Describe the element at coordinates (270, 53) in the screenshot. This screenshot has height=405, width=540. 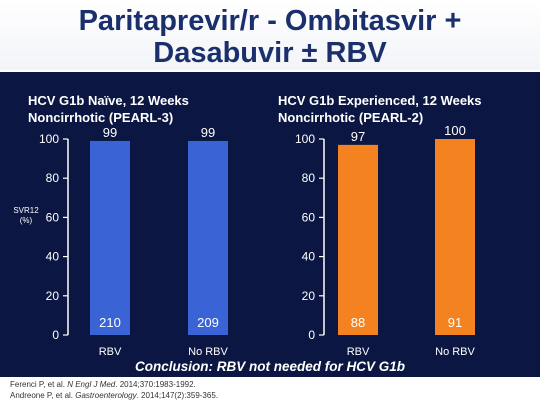
I see `slide-title-line2: Dasabuvir ± RBV` at that location.